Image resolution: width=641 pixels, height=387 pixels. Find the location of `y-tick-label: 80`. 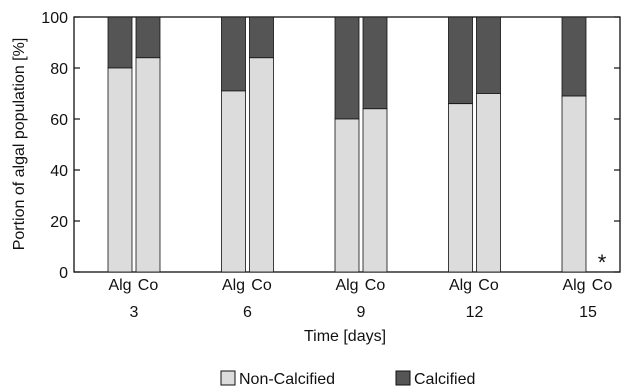

y-tick-label: 80 is located at coordinates (59, 69).